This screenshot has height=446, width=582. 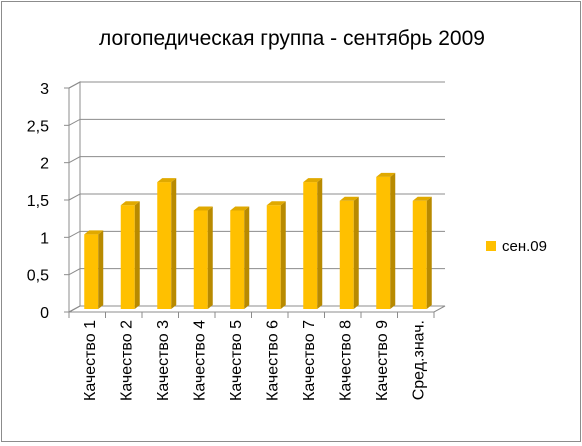 I want to click on legend-label: сен.09, so click(x=524, y=246).